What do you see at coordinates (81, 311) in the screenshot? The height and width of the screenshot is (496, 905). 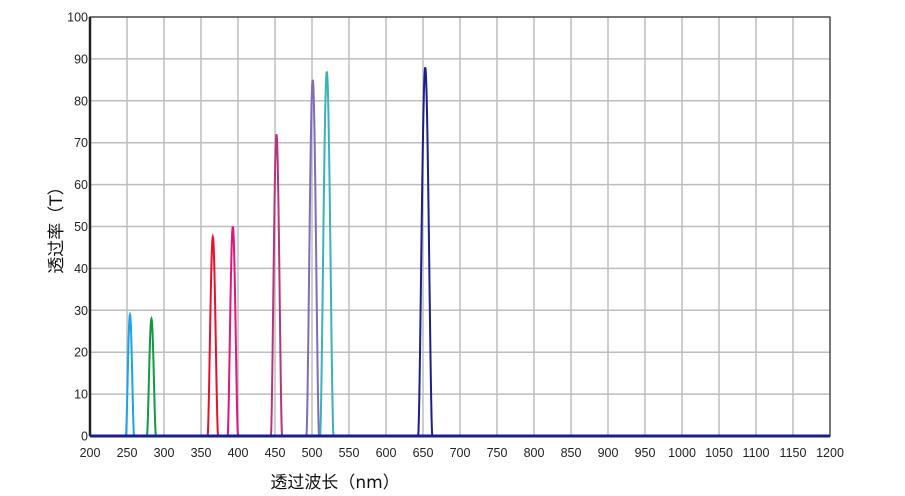 I see `y-tick-label: 30` at bounding box center [81, 311].